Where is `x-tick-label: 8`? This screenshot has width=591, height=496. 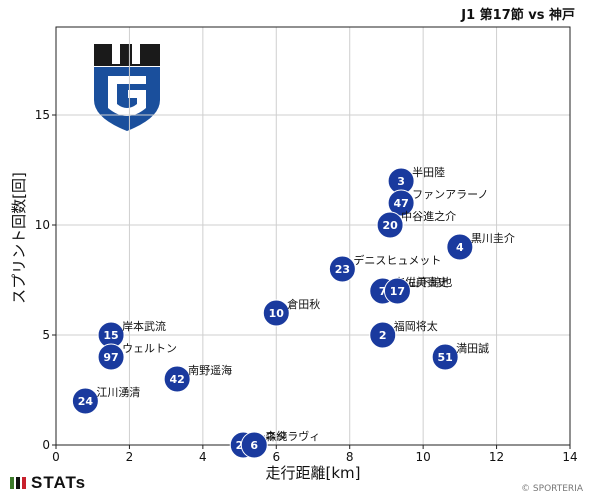 x-tick-label: 8 is located at coordinates (350, 457).